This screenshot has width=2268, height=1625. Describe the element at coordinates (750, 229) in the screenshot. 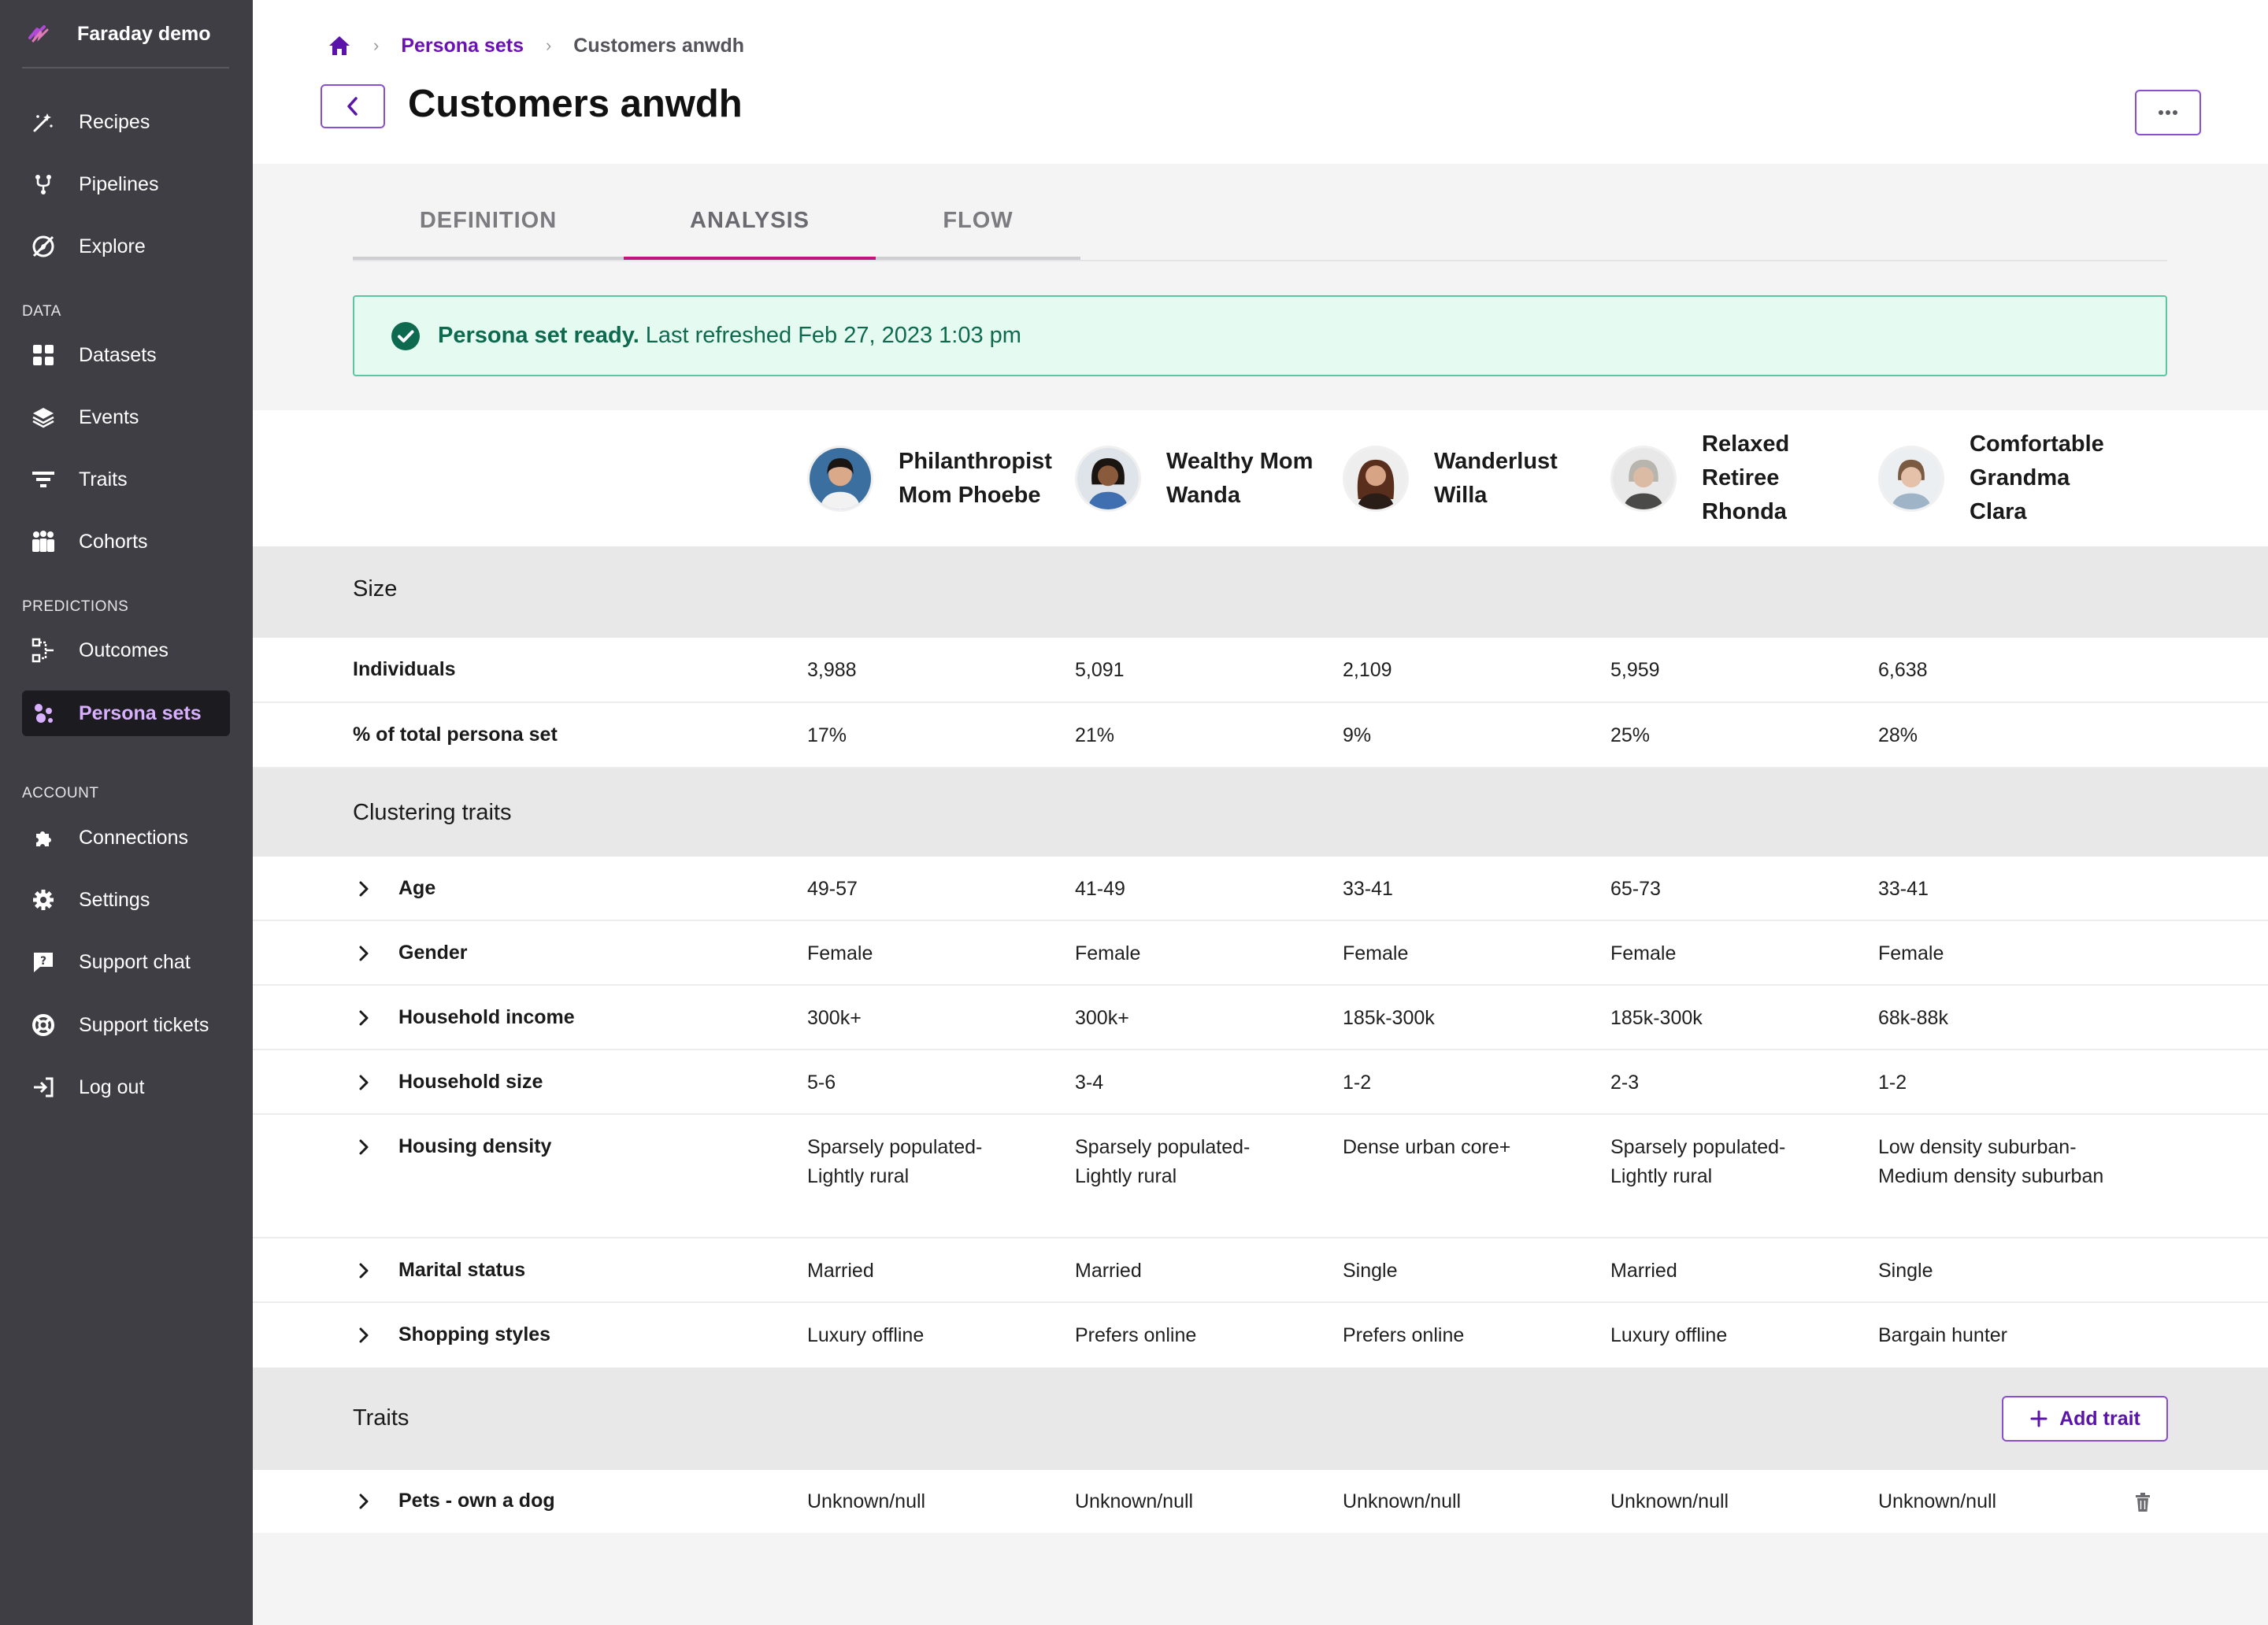

I see `tab-analysis: ANALYSIS` at that location.